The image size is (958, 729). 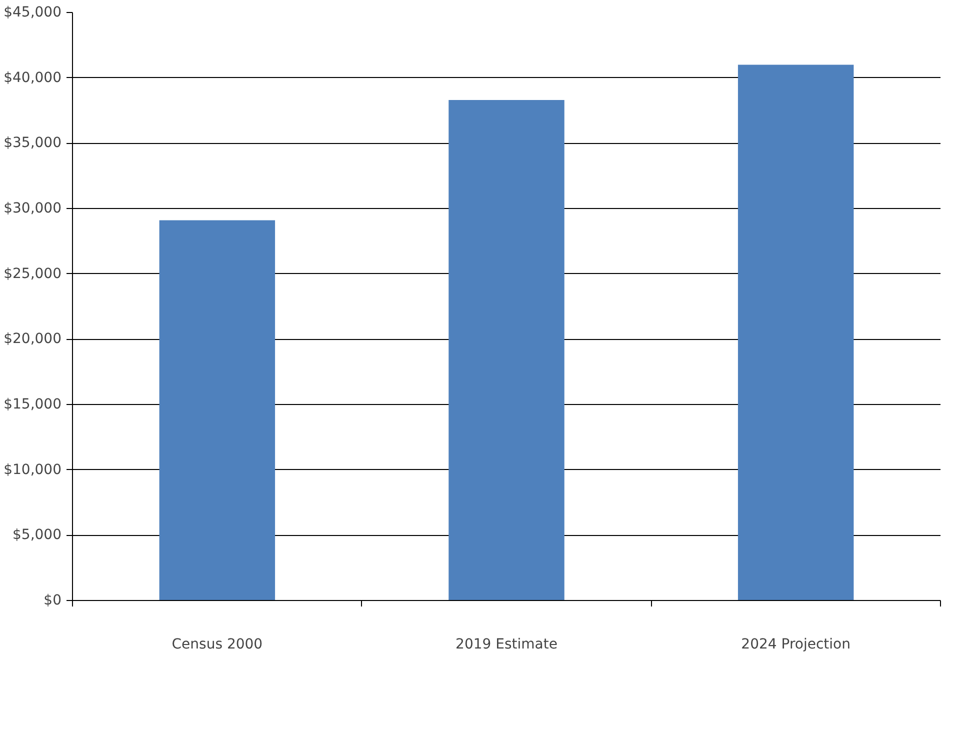 What do you see at coordinates (33, 12) in the screenshot?
I see `y-tick-label: $45,000` at bounding box center [33, 12].